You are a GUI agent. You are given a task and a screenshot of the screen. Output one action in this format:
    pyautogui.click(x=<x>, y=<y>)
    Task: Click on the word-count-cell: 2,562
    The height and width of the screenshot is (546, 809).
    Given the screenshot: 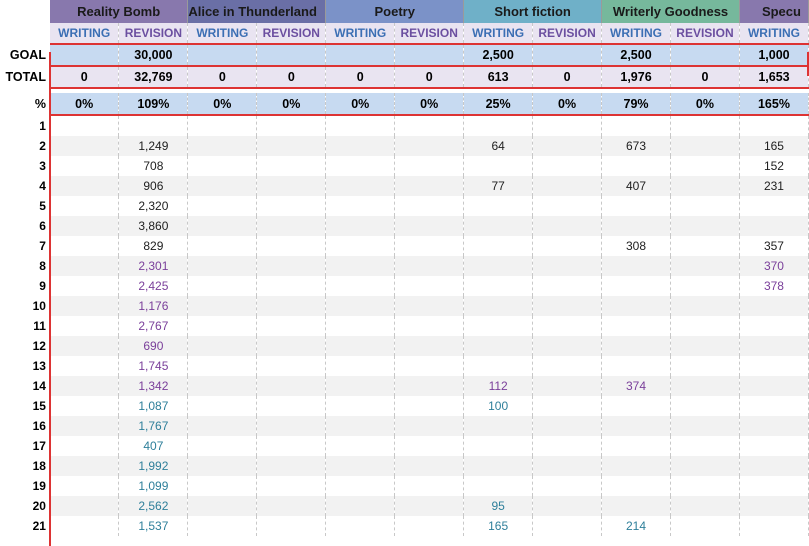 What is the action you would take?
    pyautogui.click(x=153, y=506)
    